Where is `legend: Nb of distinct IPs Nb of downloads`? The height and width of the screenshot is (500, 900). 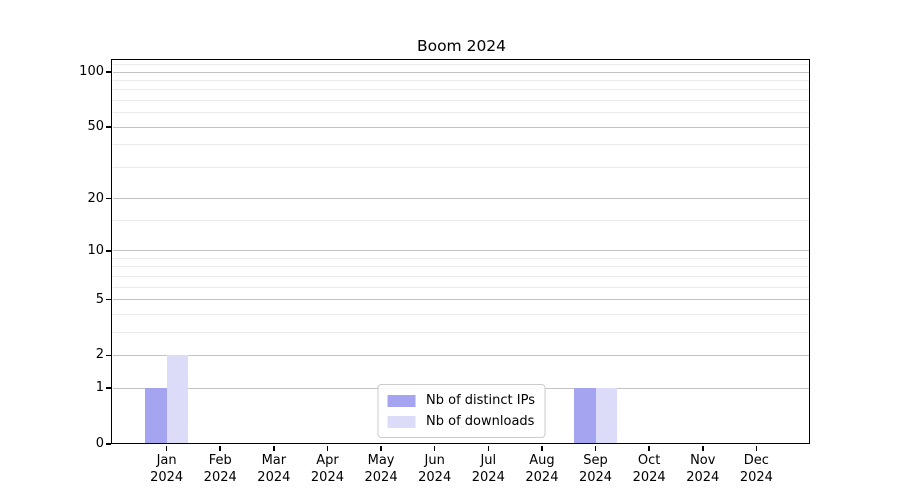 legend: Nb of distinct IPs Nb of downloads is located at coordinates (461, 411).